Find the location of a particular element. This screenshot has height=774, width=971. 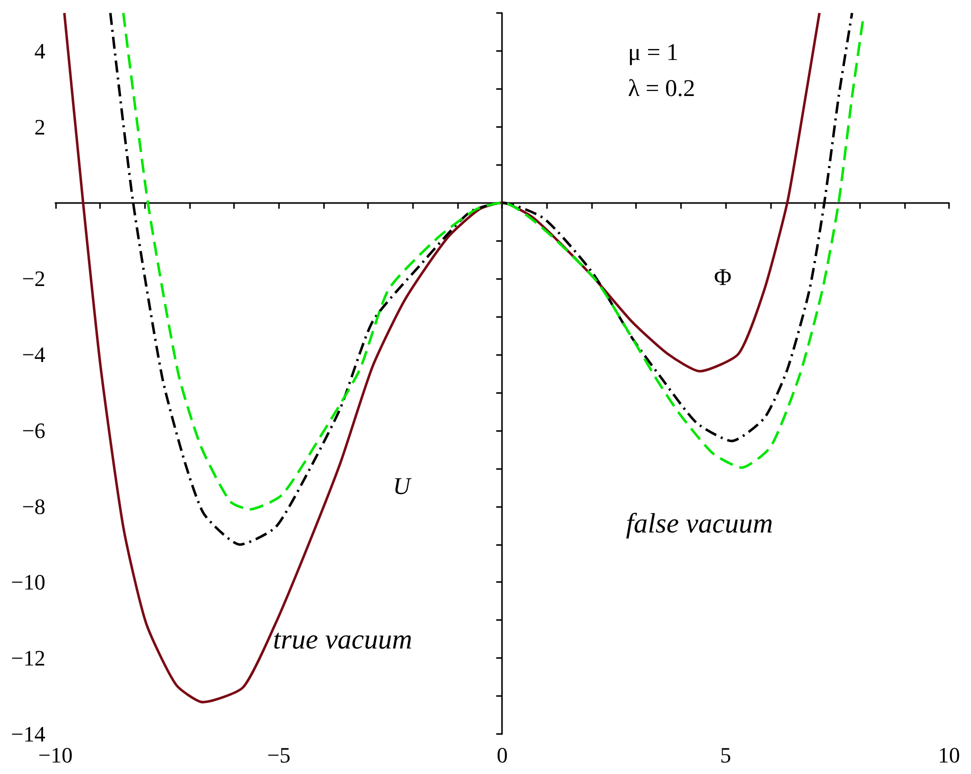

annotation: λ = 0.2 is located at coordinates (662, 89).